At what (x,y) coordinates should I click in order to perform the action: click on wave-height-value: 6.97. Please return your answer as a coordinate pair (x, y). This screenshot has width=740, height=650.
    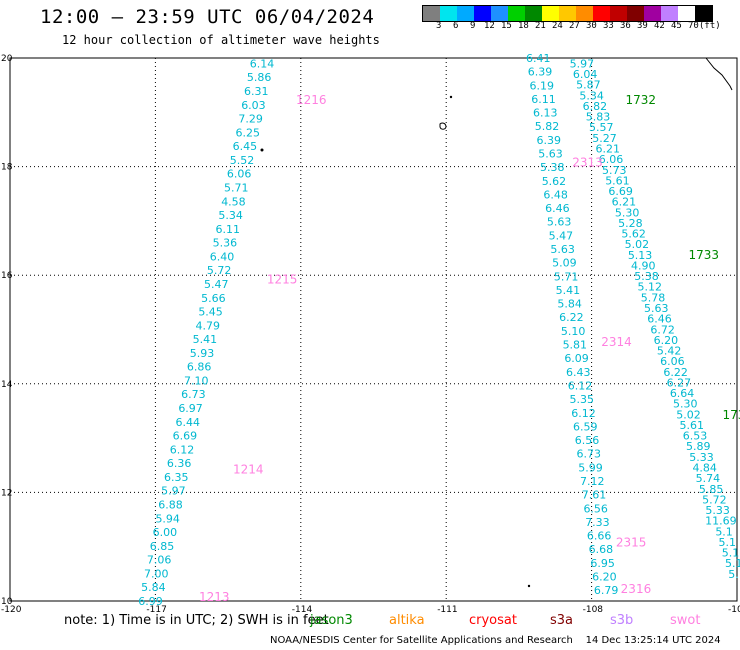
    Looking at the image, I should click on (190, 408).